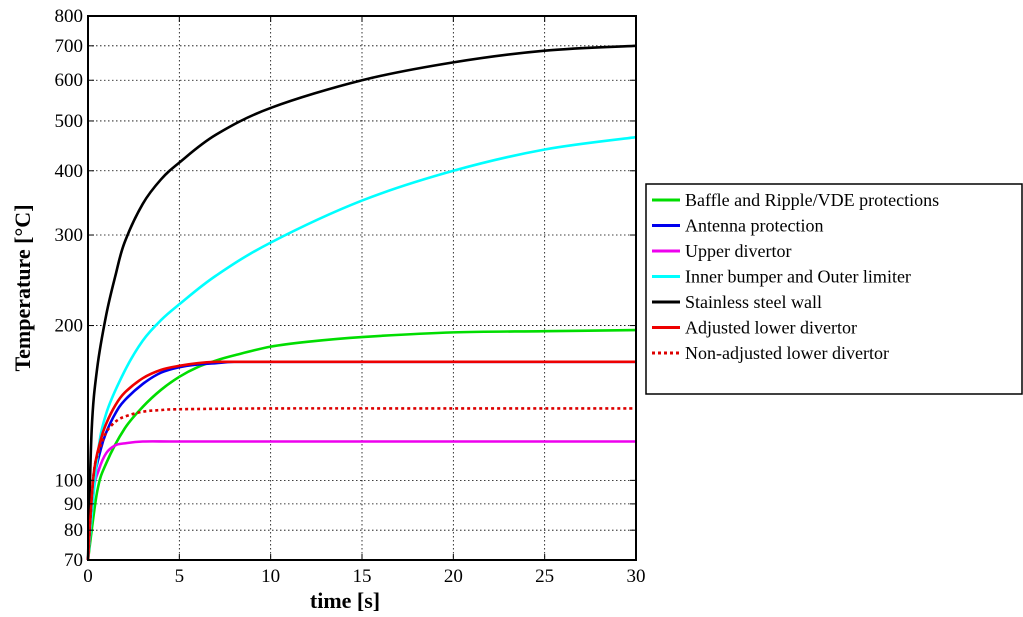  I want to click on legend-label-6: Non-adjusted lower divertor, so click(787, 353).